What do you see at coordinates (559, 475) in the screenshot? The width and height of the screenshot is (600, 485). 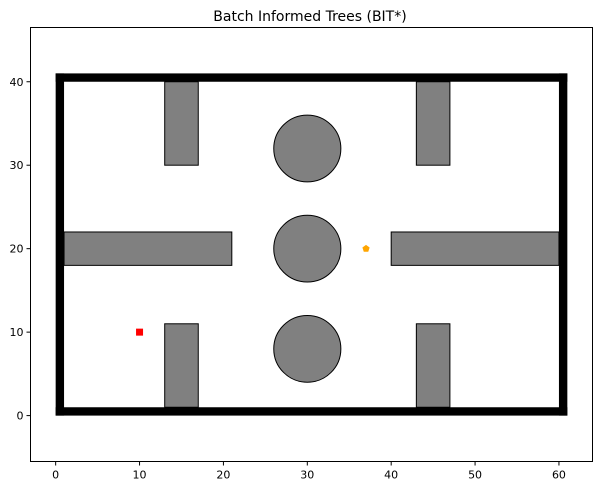 I see `x-tick-label: 60` at bounding box center [559, 475].